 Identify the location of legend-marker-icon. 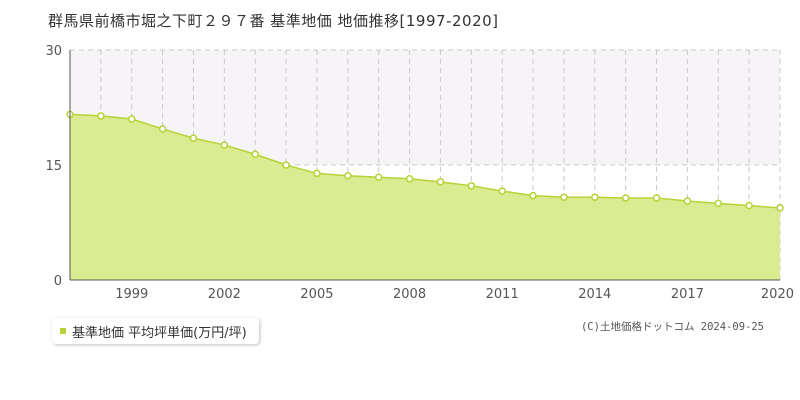
(63, 331).